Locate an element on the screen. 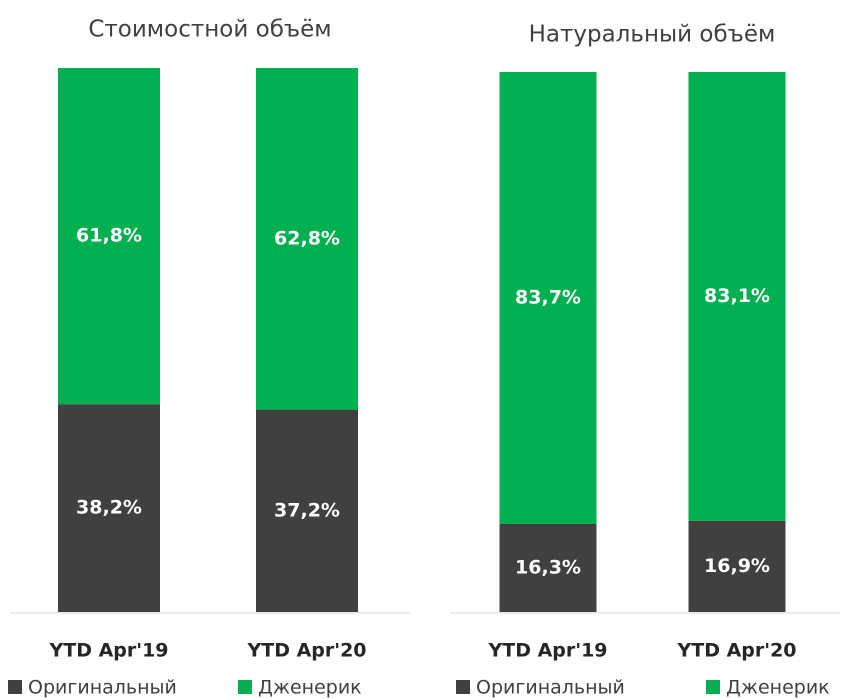  data-label: 37,2% is located at coordinates (307, 510).